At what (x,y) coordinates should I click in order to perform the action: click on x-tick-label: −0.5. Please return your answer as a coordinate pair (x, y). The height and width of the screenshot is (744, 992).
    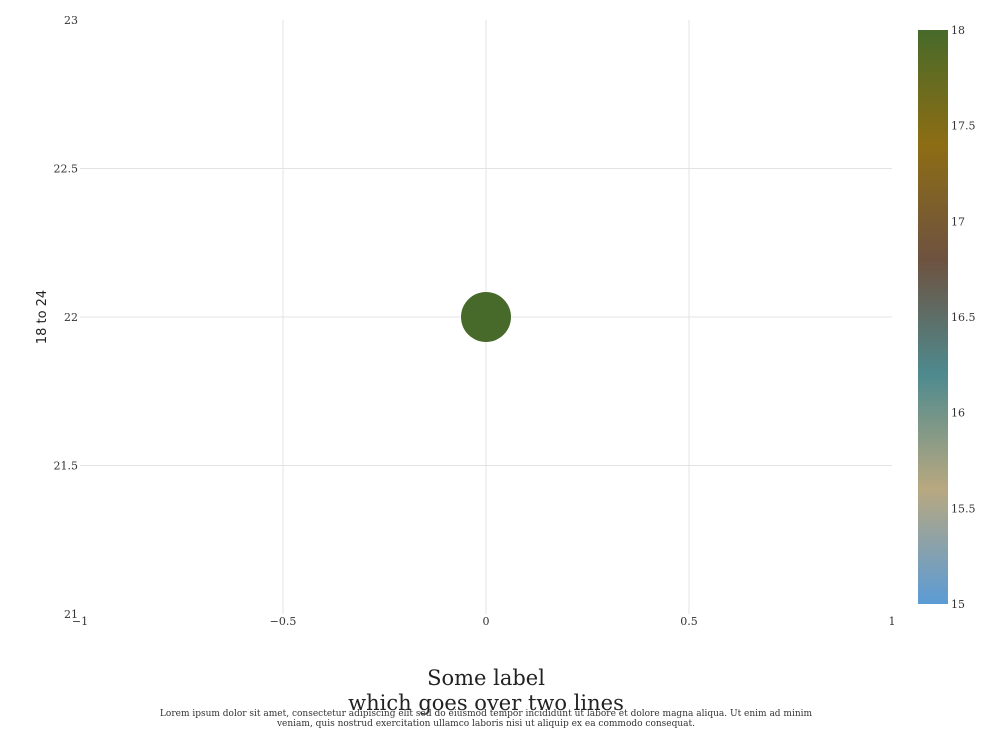
    Looking at the image, I should click on (283, 621).